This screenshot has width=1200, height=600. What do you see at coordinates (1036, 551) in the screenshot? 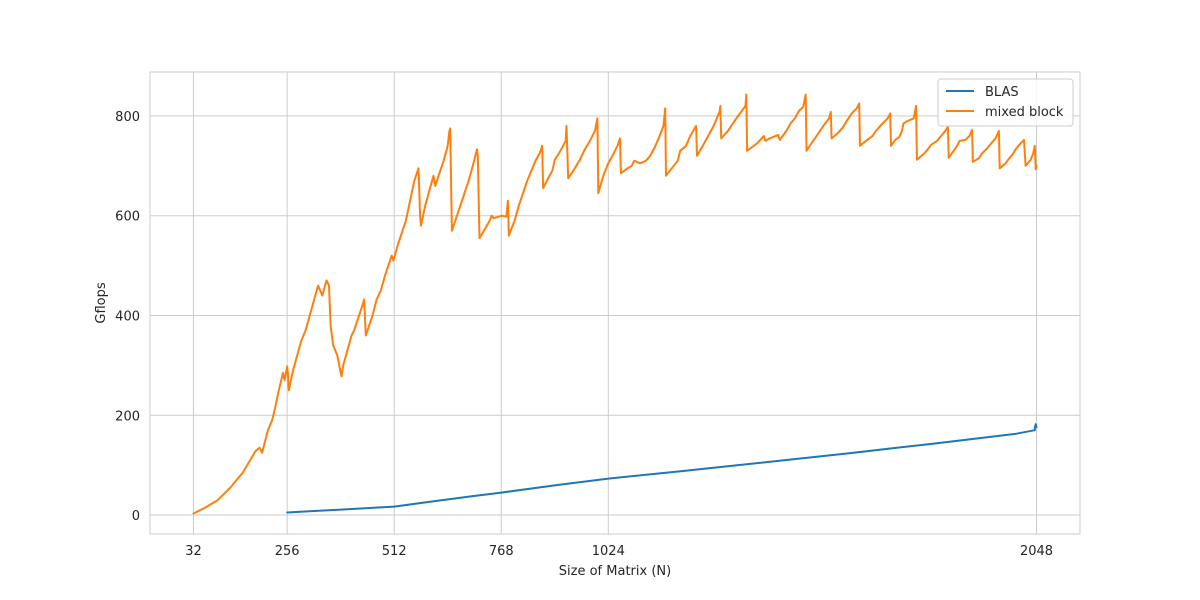
I see `x-tick-label-2048: 2048` at bounding box center [1036, 551].